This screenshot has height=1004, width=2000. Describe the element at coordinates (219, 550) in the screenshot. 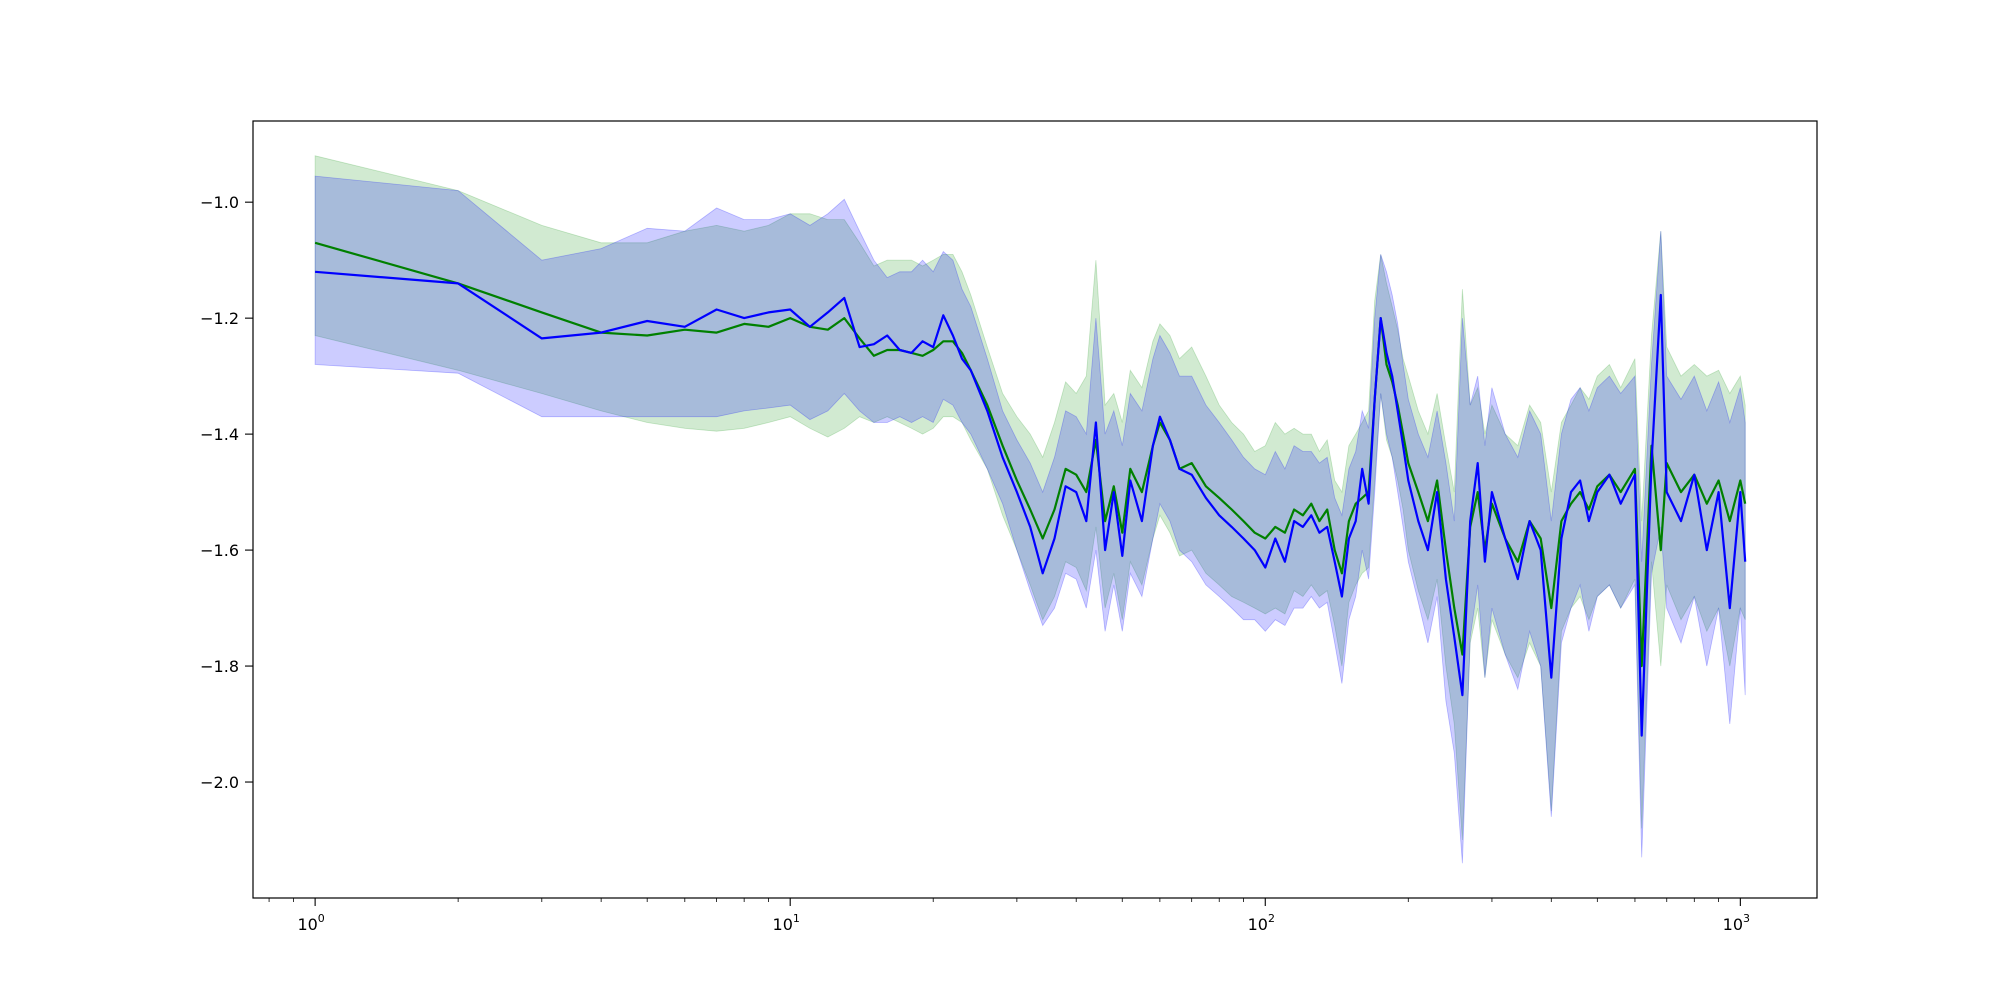

I see `y-tick-label: −1.6` at that location.